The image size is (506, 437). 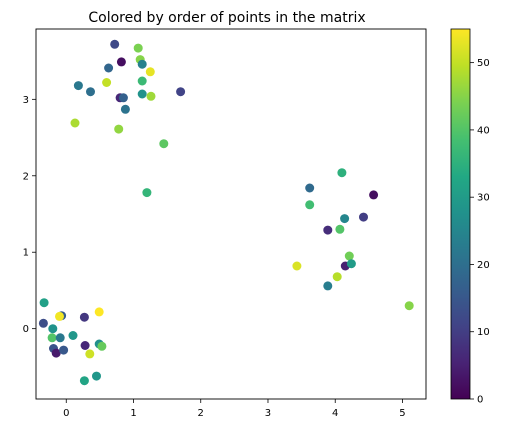 What do you see at coordinates (26, 253) in the screenshot?
I see `y-tick-label: 1` at bounding box center [26, 253].